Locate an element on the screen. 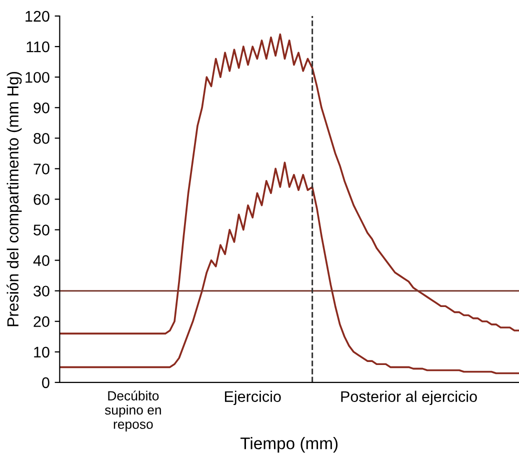  y-tick-label: 60 is located at coordinates (42, 199).